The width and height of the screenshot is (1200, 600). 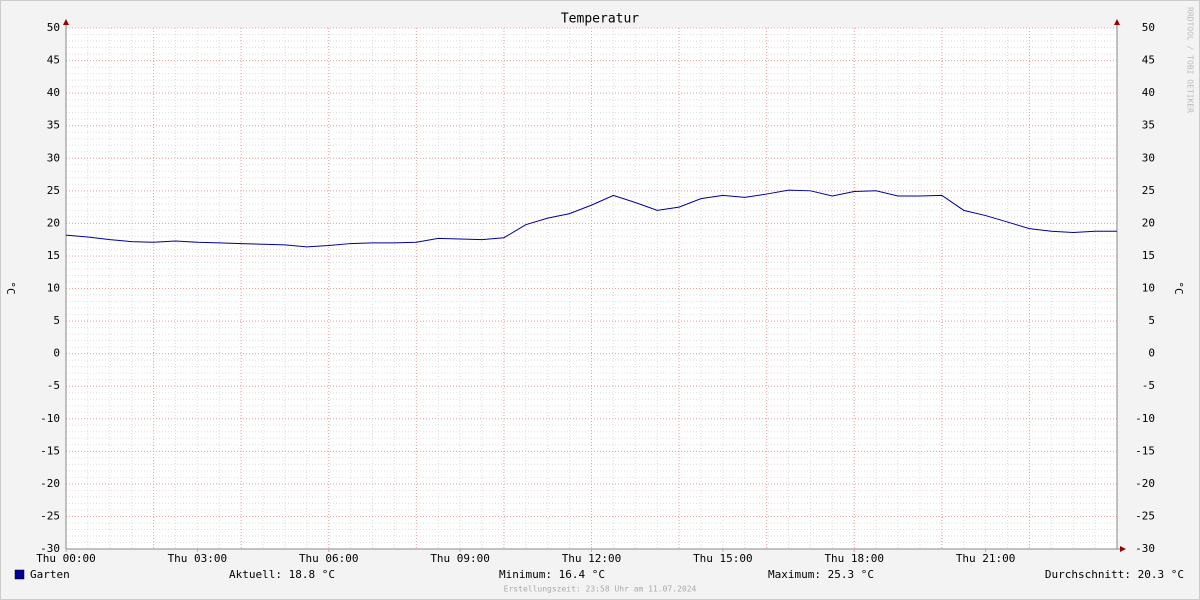 I want to click on y-tick-label: 10, so click(x=53, y=288).